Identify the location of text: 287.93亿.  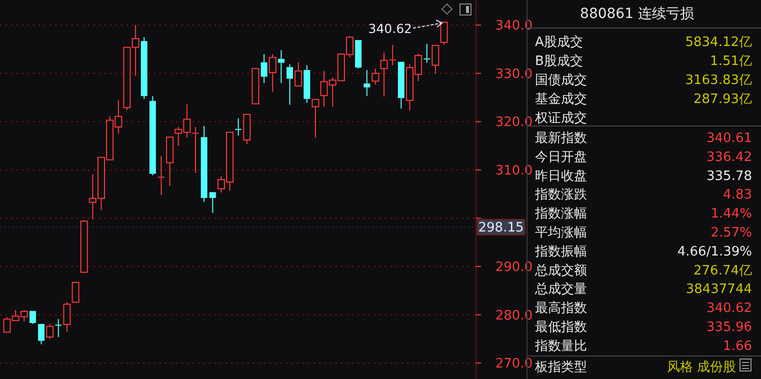
(723, 99).